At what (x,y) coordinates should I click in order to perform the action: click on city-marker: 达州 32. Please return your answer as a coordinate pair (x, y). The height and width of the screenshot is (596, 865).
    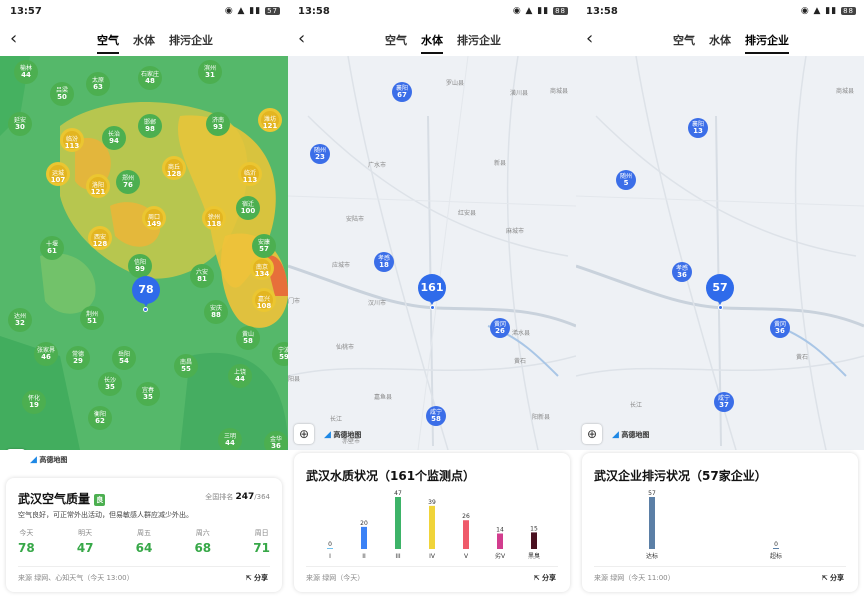
    Looking at the image, I should click on (20, 320).